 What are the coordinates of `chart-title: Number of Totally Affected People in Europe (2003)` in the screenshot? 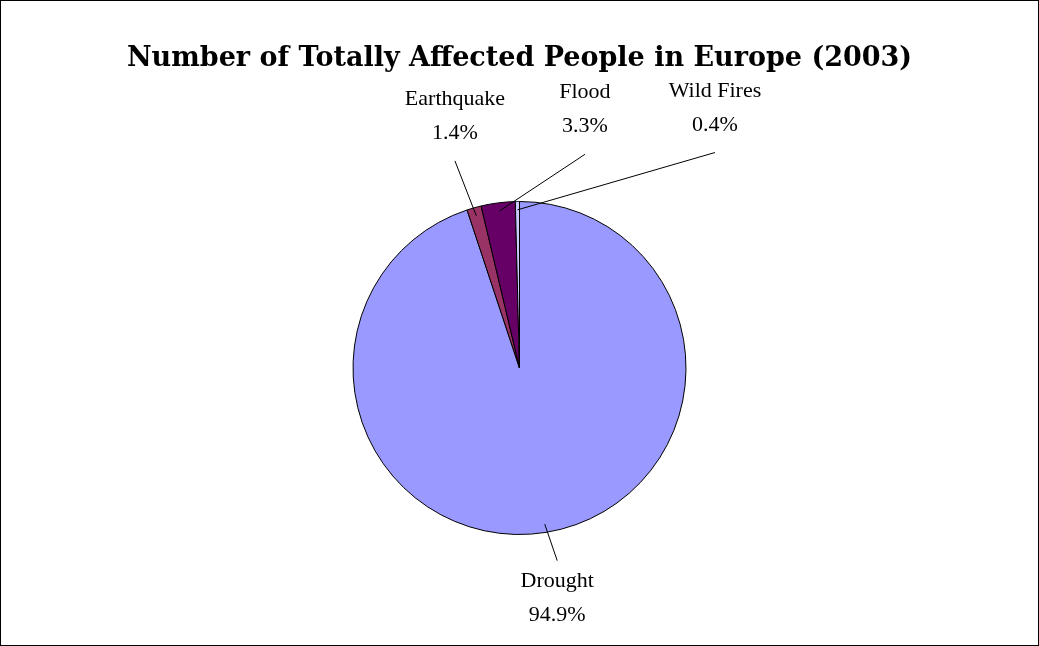 It's located at (519, 57).